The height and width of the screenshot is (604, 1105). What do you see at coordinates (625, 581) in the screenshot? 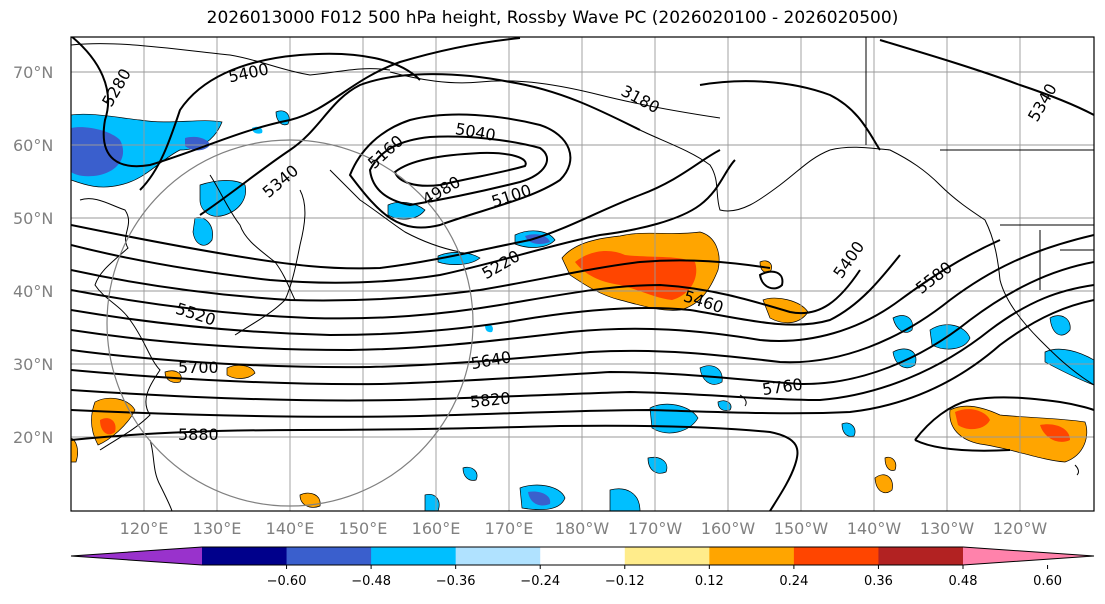
I see `colorbar-tick-label: −0.12` at bounding box center [625, 581].